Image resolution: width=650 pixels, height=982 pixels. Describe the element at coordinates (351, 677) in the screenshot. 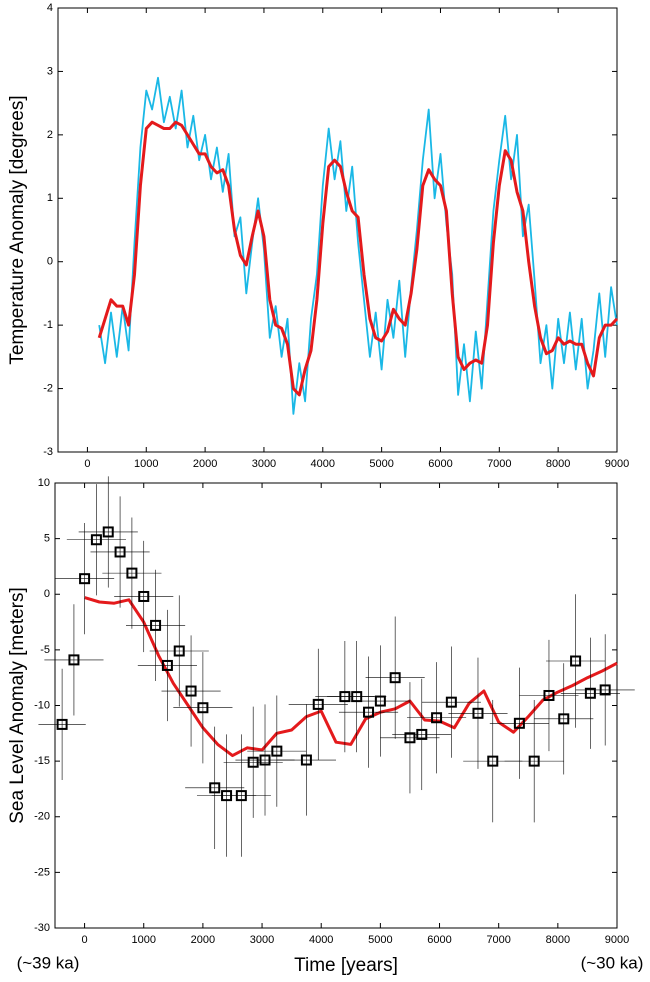

I see `data-line` at that location.